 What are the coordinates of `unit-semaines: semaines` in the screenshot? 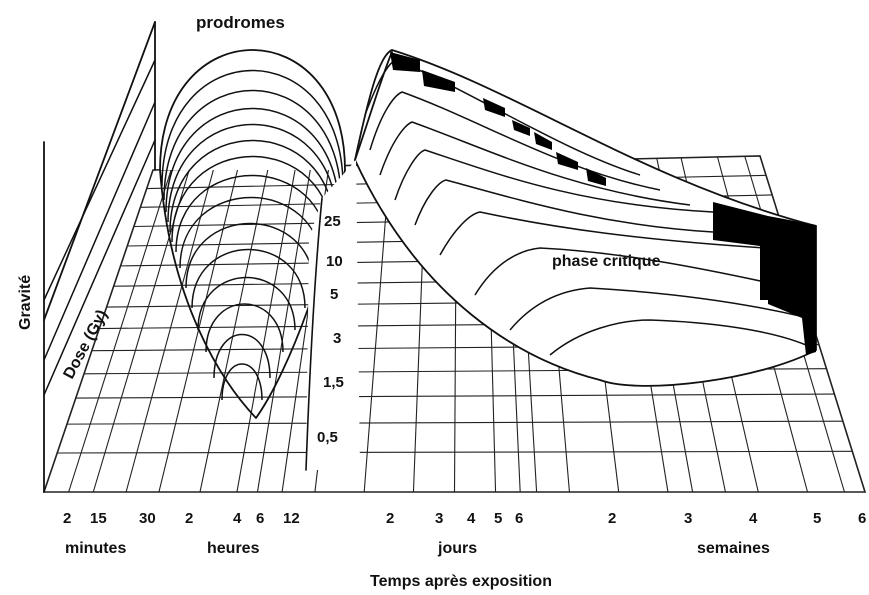 It's located at (733, 548).